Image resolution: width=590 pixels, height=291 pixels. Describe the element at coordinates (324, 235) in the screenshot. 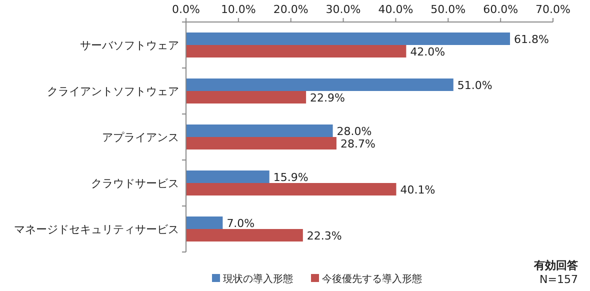

I see `data-label: 22.3%` at that location.